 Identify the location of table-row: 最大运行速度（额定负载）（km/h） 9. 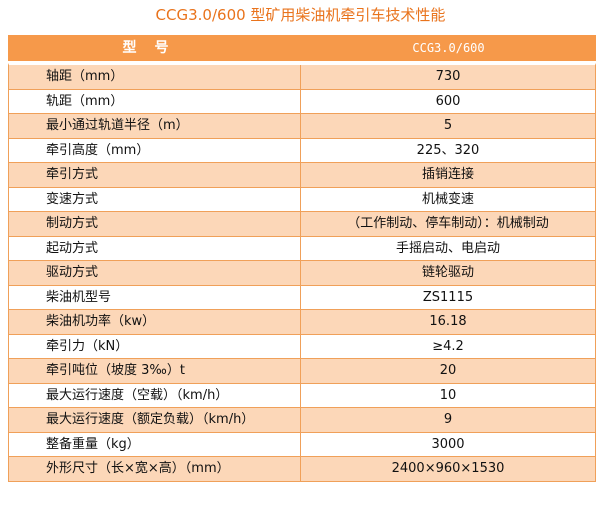
(302, 420).